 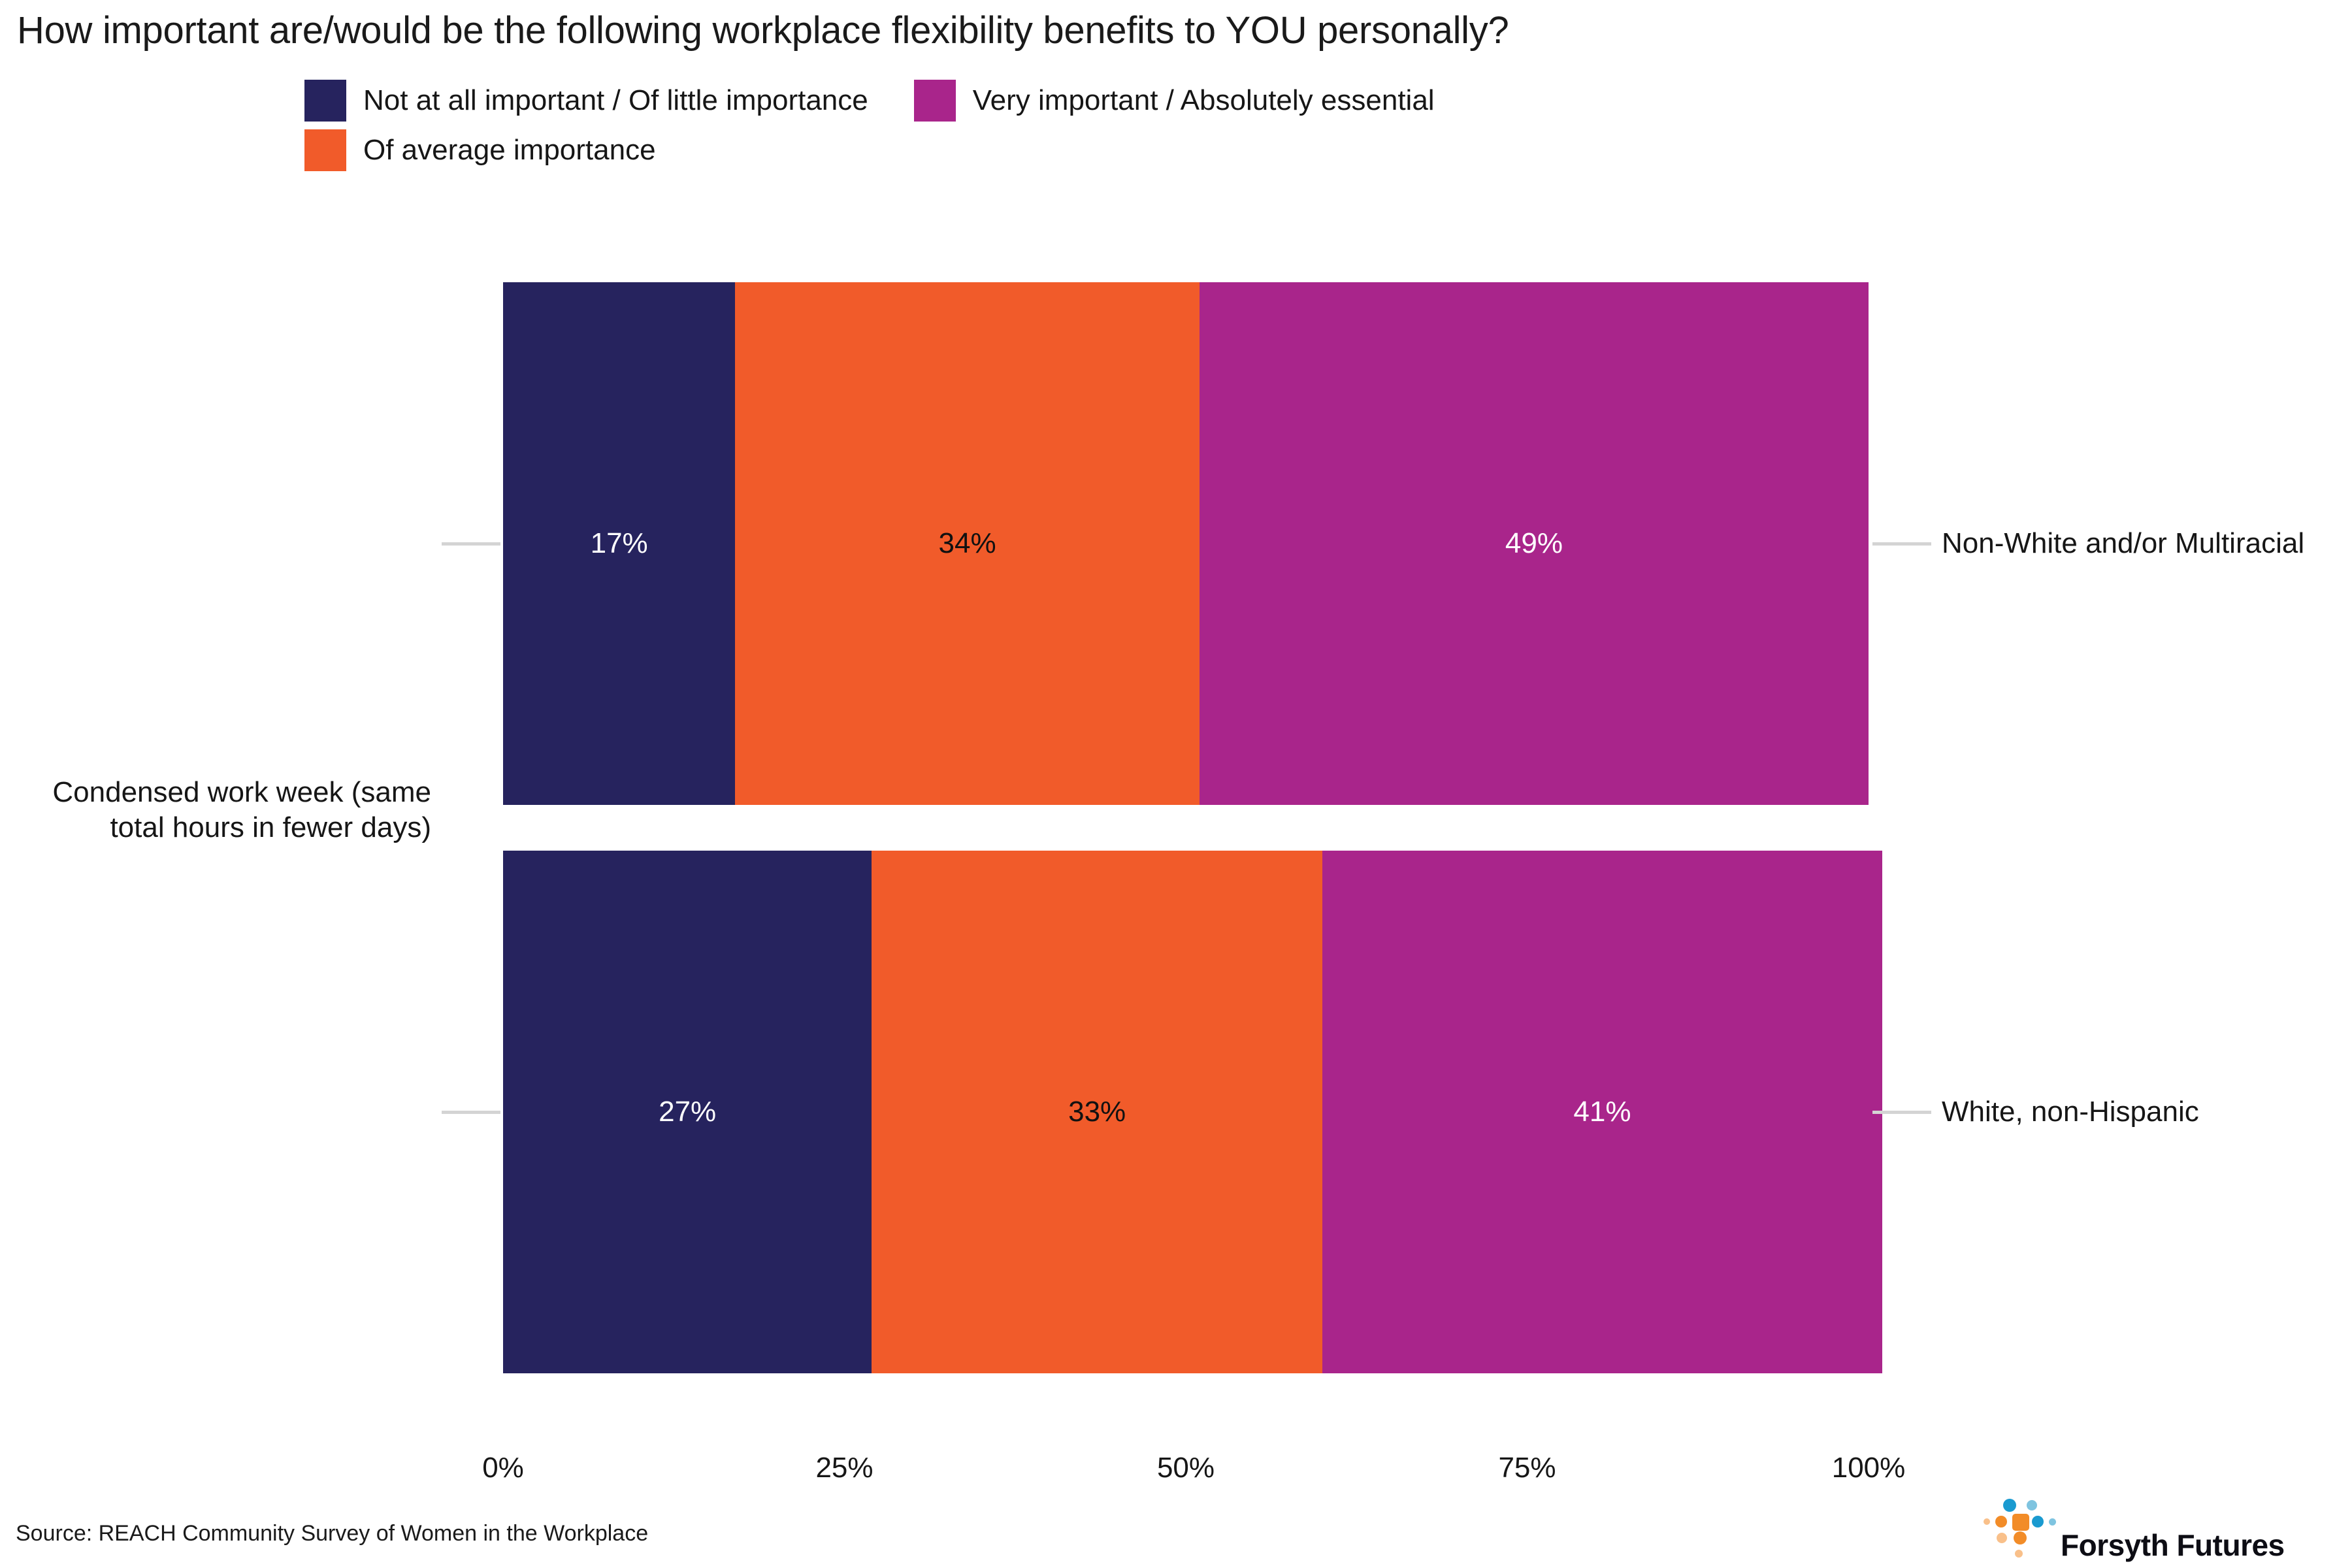 I want to click on bar-segment: 34%, so click(x=967, y=543).